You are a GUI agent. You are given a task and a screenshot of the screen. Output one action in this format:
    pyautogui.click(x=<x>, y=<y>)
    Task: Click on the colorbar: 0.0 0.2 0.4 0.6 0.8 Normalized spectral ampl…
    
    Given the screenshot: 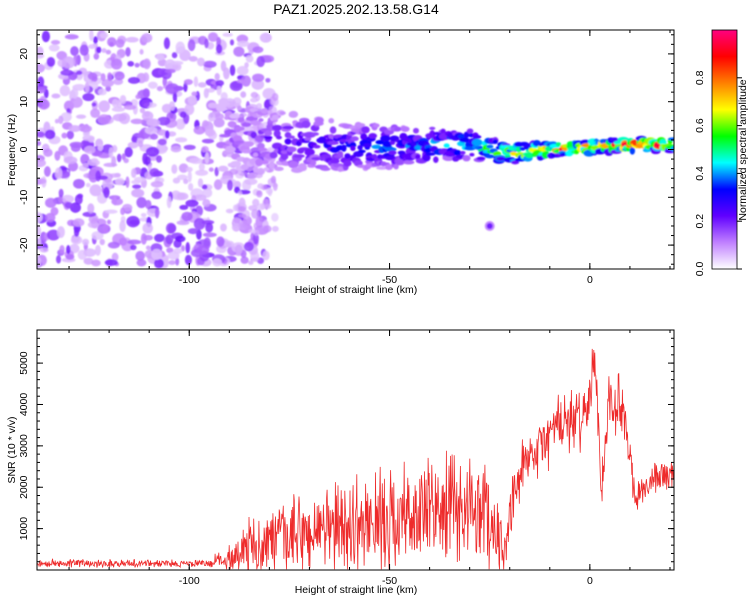 What is the action you would take?
    pyautogui.click(x=721, y=153)
    